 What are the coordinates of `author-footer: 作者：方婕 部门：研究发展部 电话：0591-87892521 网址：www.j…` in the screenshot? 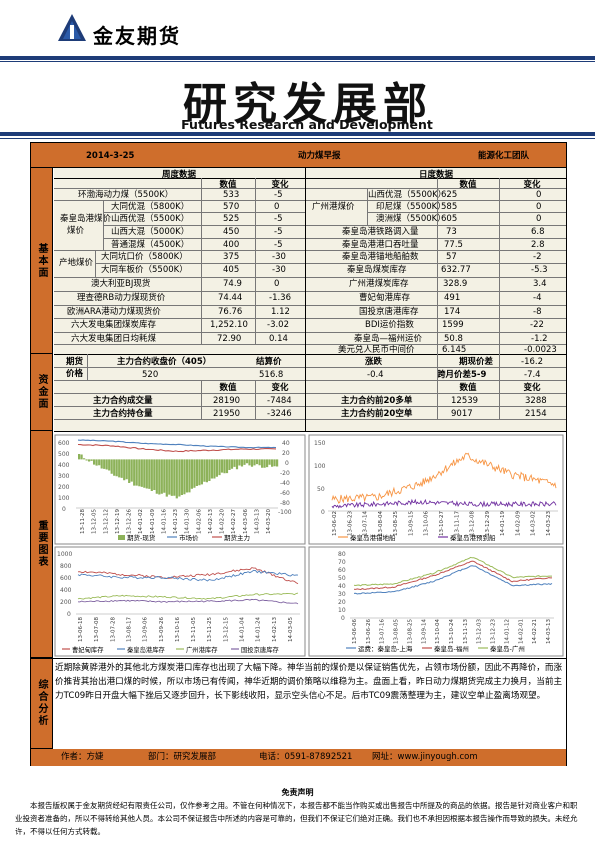 It's located at (298, 757).